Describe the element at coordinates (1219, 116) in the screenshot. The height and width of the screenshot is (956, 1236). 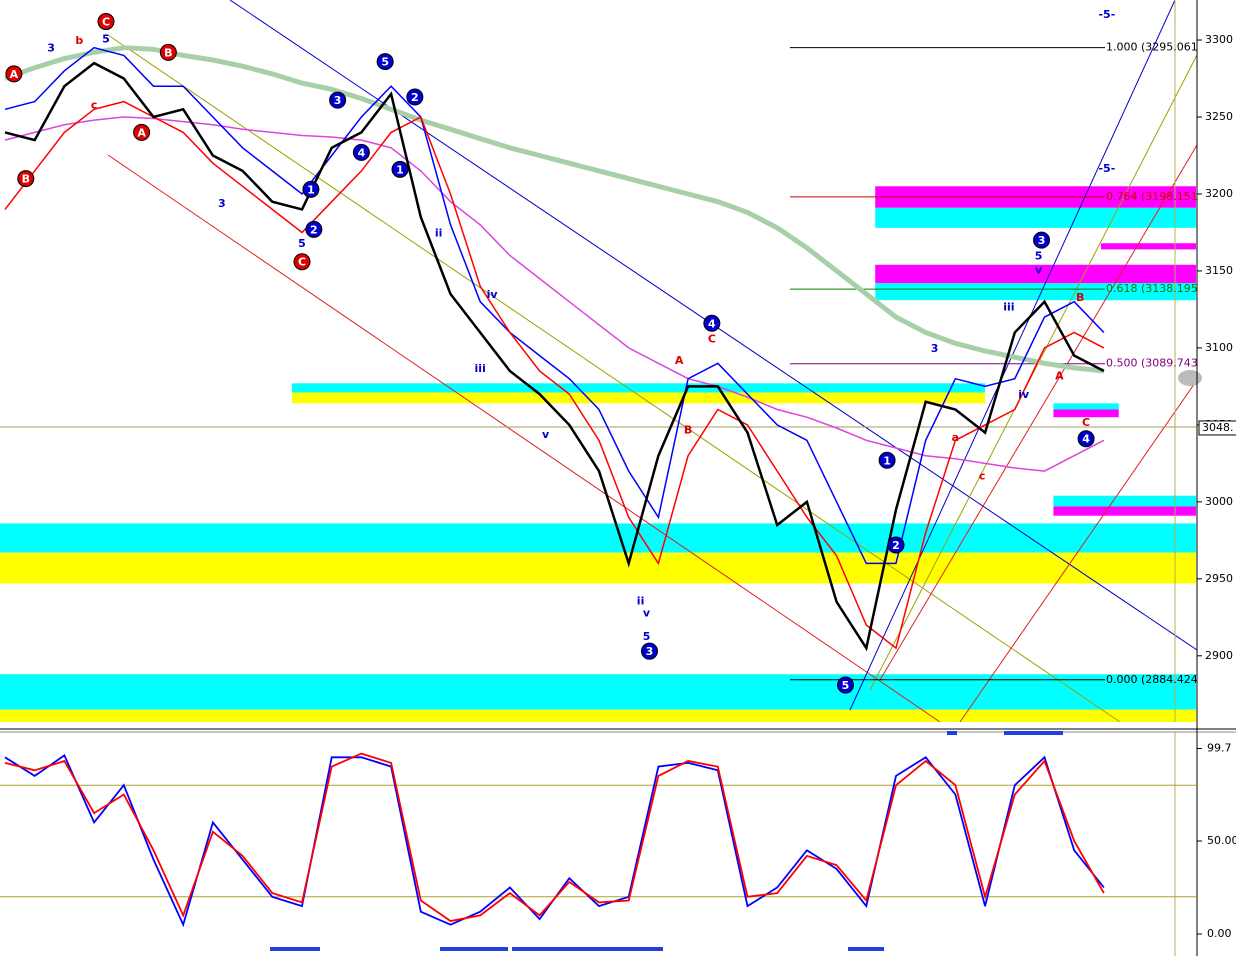
I see `y-tick-label: 3250` at that location.